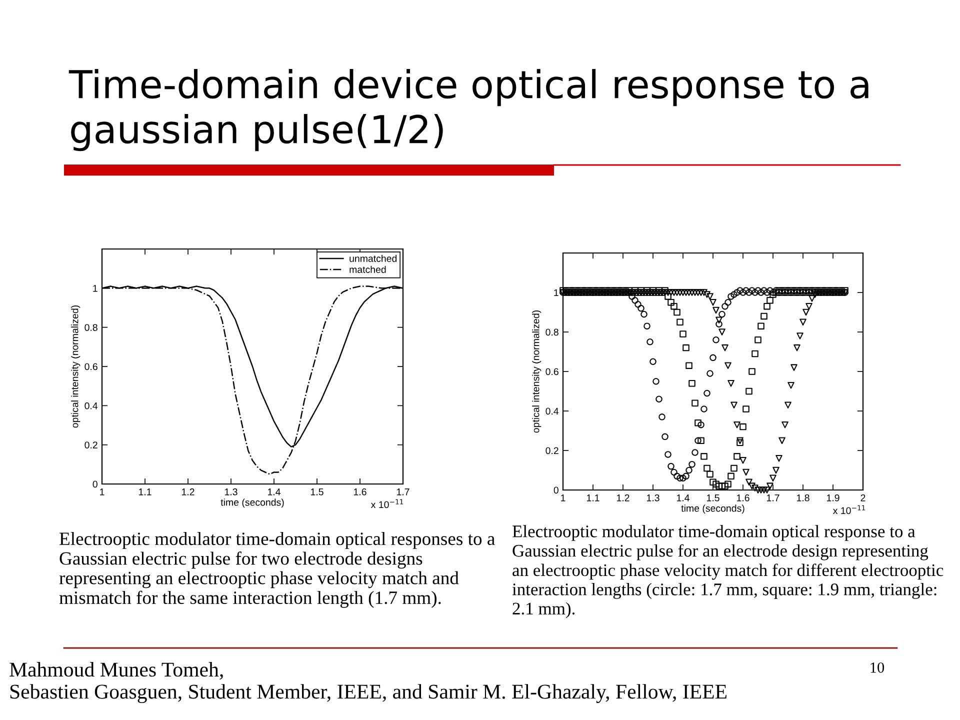 This screenshot has height=720, width=960. What do you see at coordinates (368, 269) in the screenshot?
I see `legend-label: matched` at bounding box center [368, 269].